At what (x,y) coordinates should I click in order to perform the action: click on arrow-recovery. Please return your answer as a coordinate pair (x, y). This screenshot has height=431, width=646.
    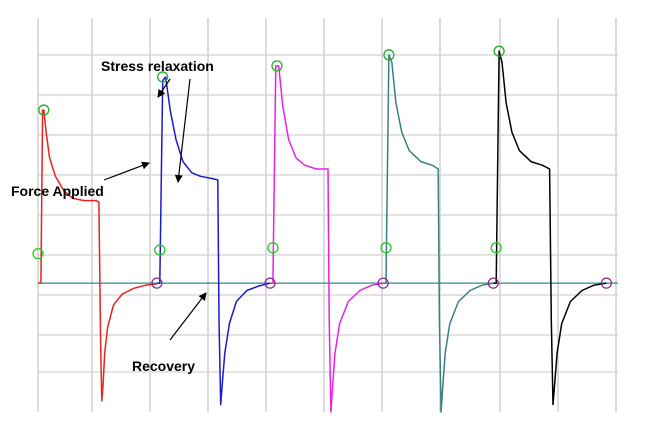
    Looking at the image, I should click on (188, 316).